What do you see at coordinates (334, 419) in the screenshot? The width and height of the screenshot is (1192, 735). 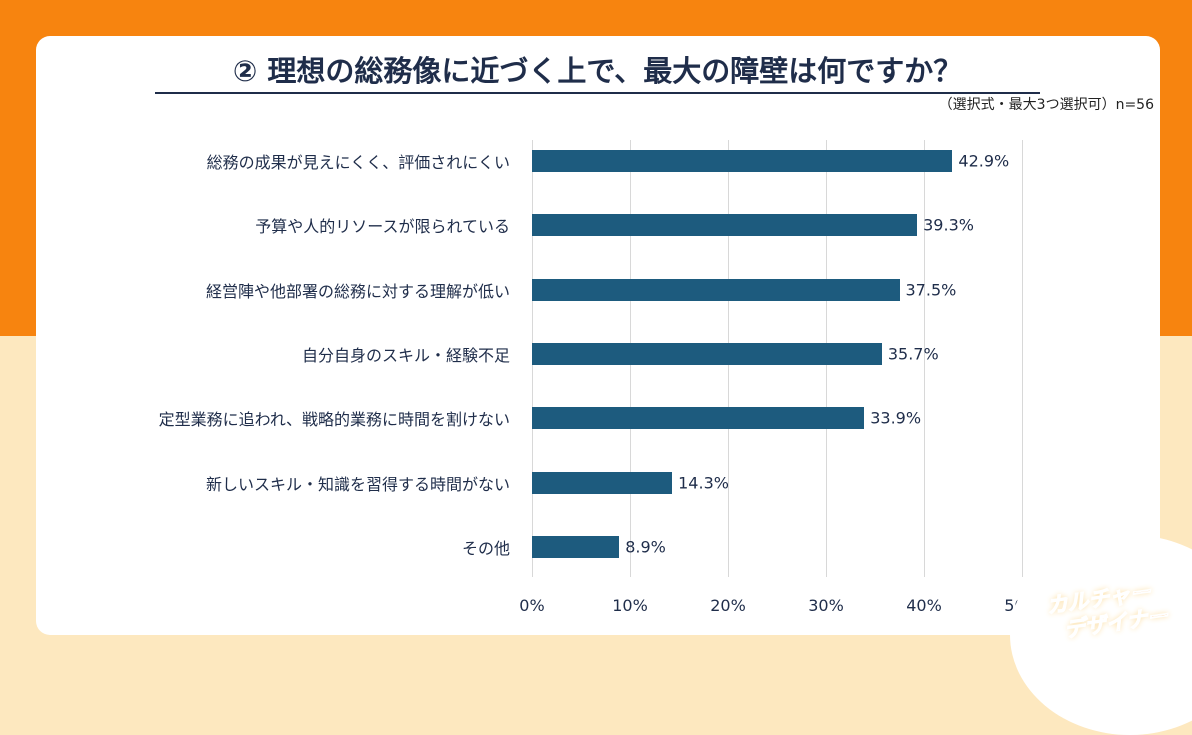 I see `category-label: 定型業務に追われ、戦略的業務に時間を割けない` at bounding box center [334, 419].